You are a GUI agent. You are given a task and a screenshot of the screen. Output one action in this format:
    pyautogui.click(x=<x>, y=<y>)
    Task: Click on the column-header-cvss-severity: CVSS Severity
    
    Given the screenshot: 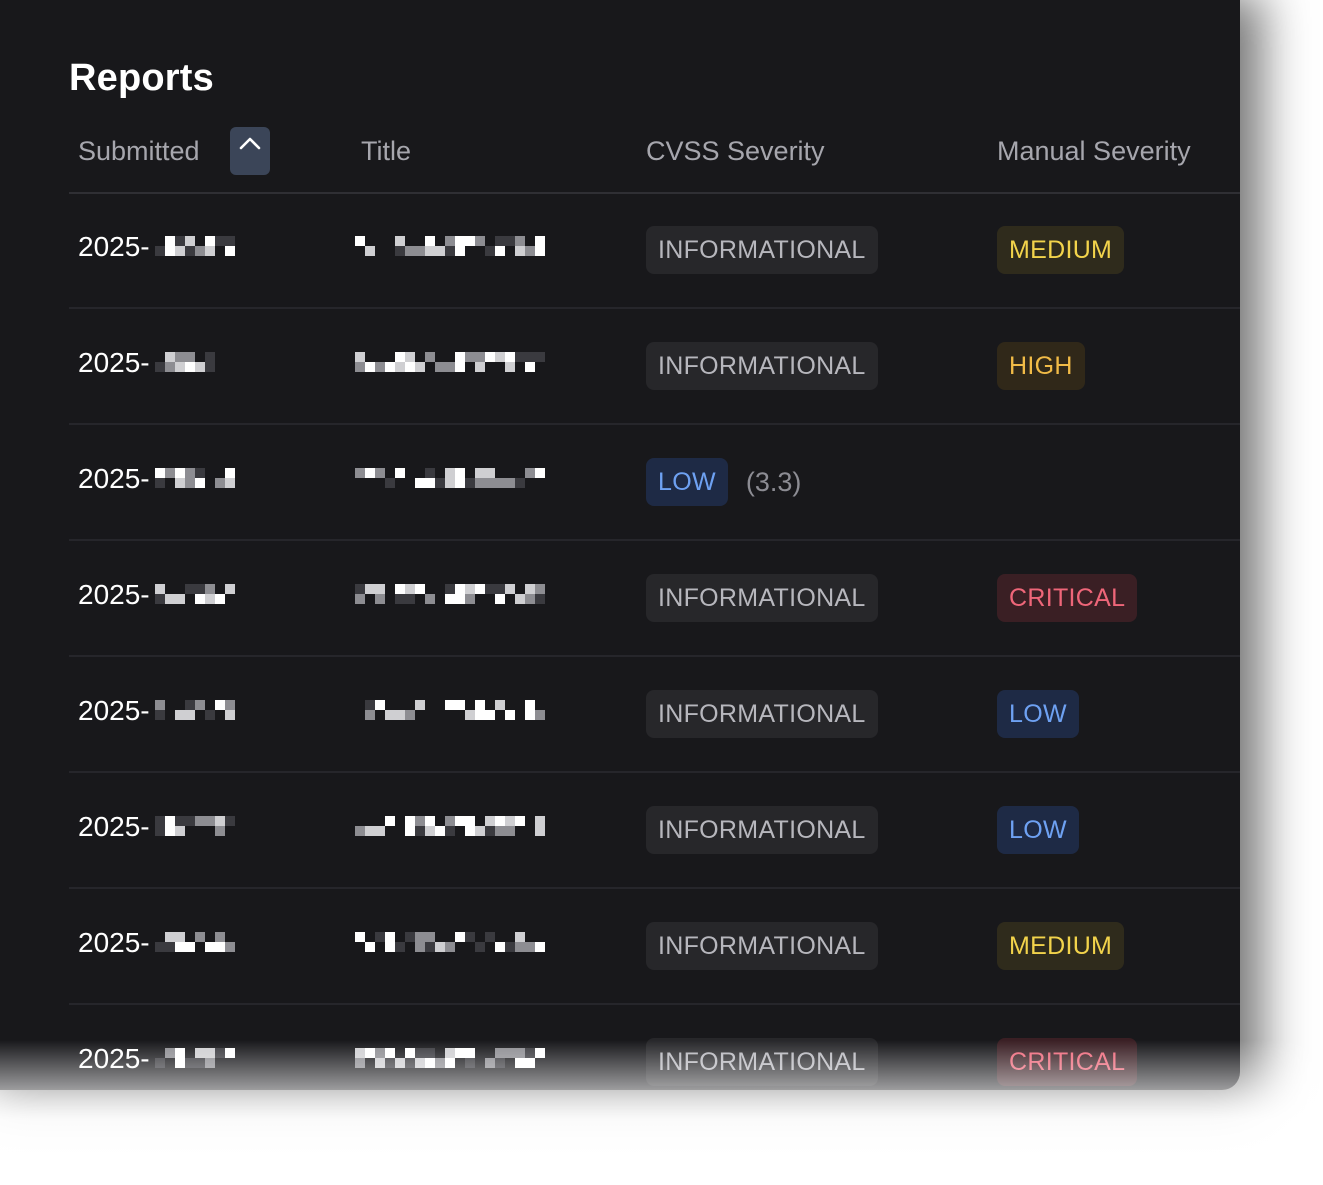 What is the action you would take?
    pyautogui.click(x=735, y=151)
    